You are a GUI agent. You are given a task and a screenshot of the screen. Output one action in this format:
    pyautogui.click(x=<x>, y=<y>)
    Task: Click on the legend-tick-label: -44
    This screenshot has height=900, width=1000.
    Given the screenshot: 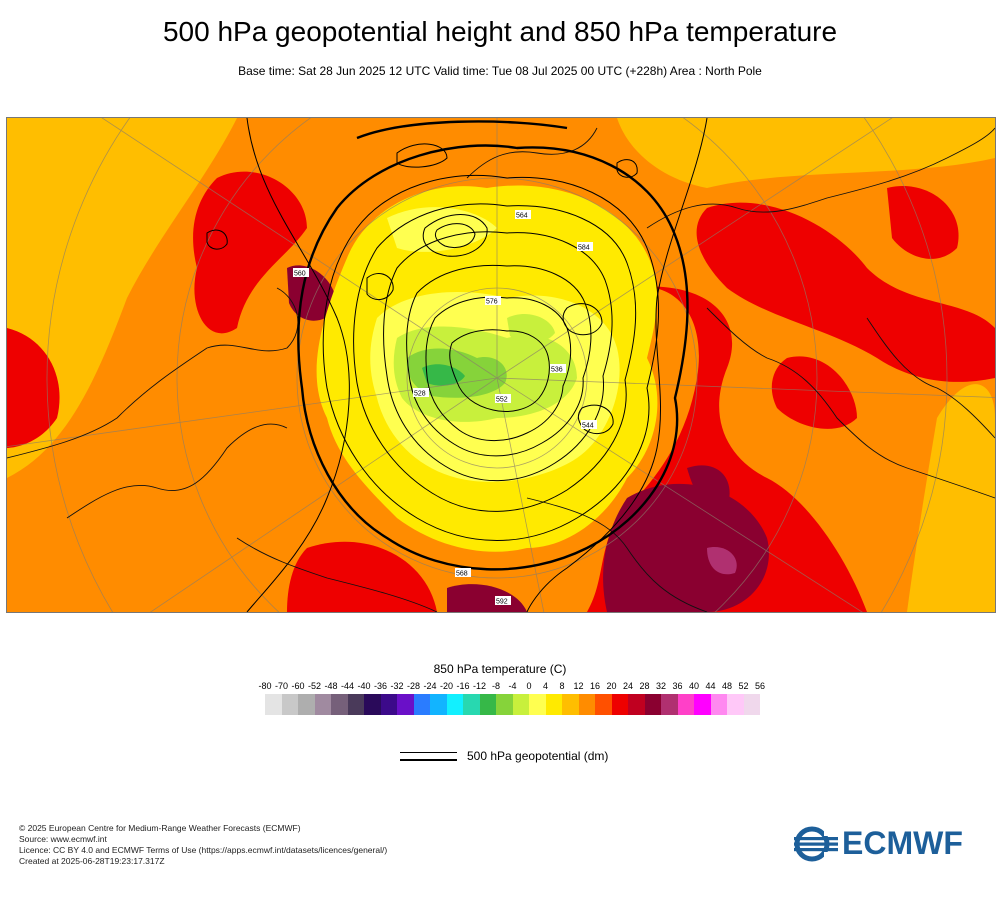 What is the action you would take?
    pyautogui.click(x=347, y=686)
    